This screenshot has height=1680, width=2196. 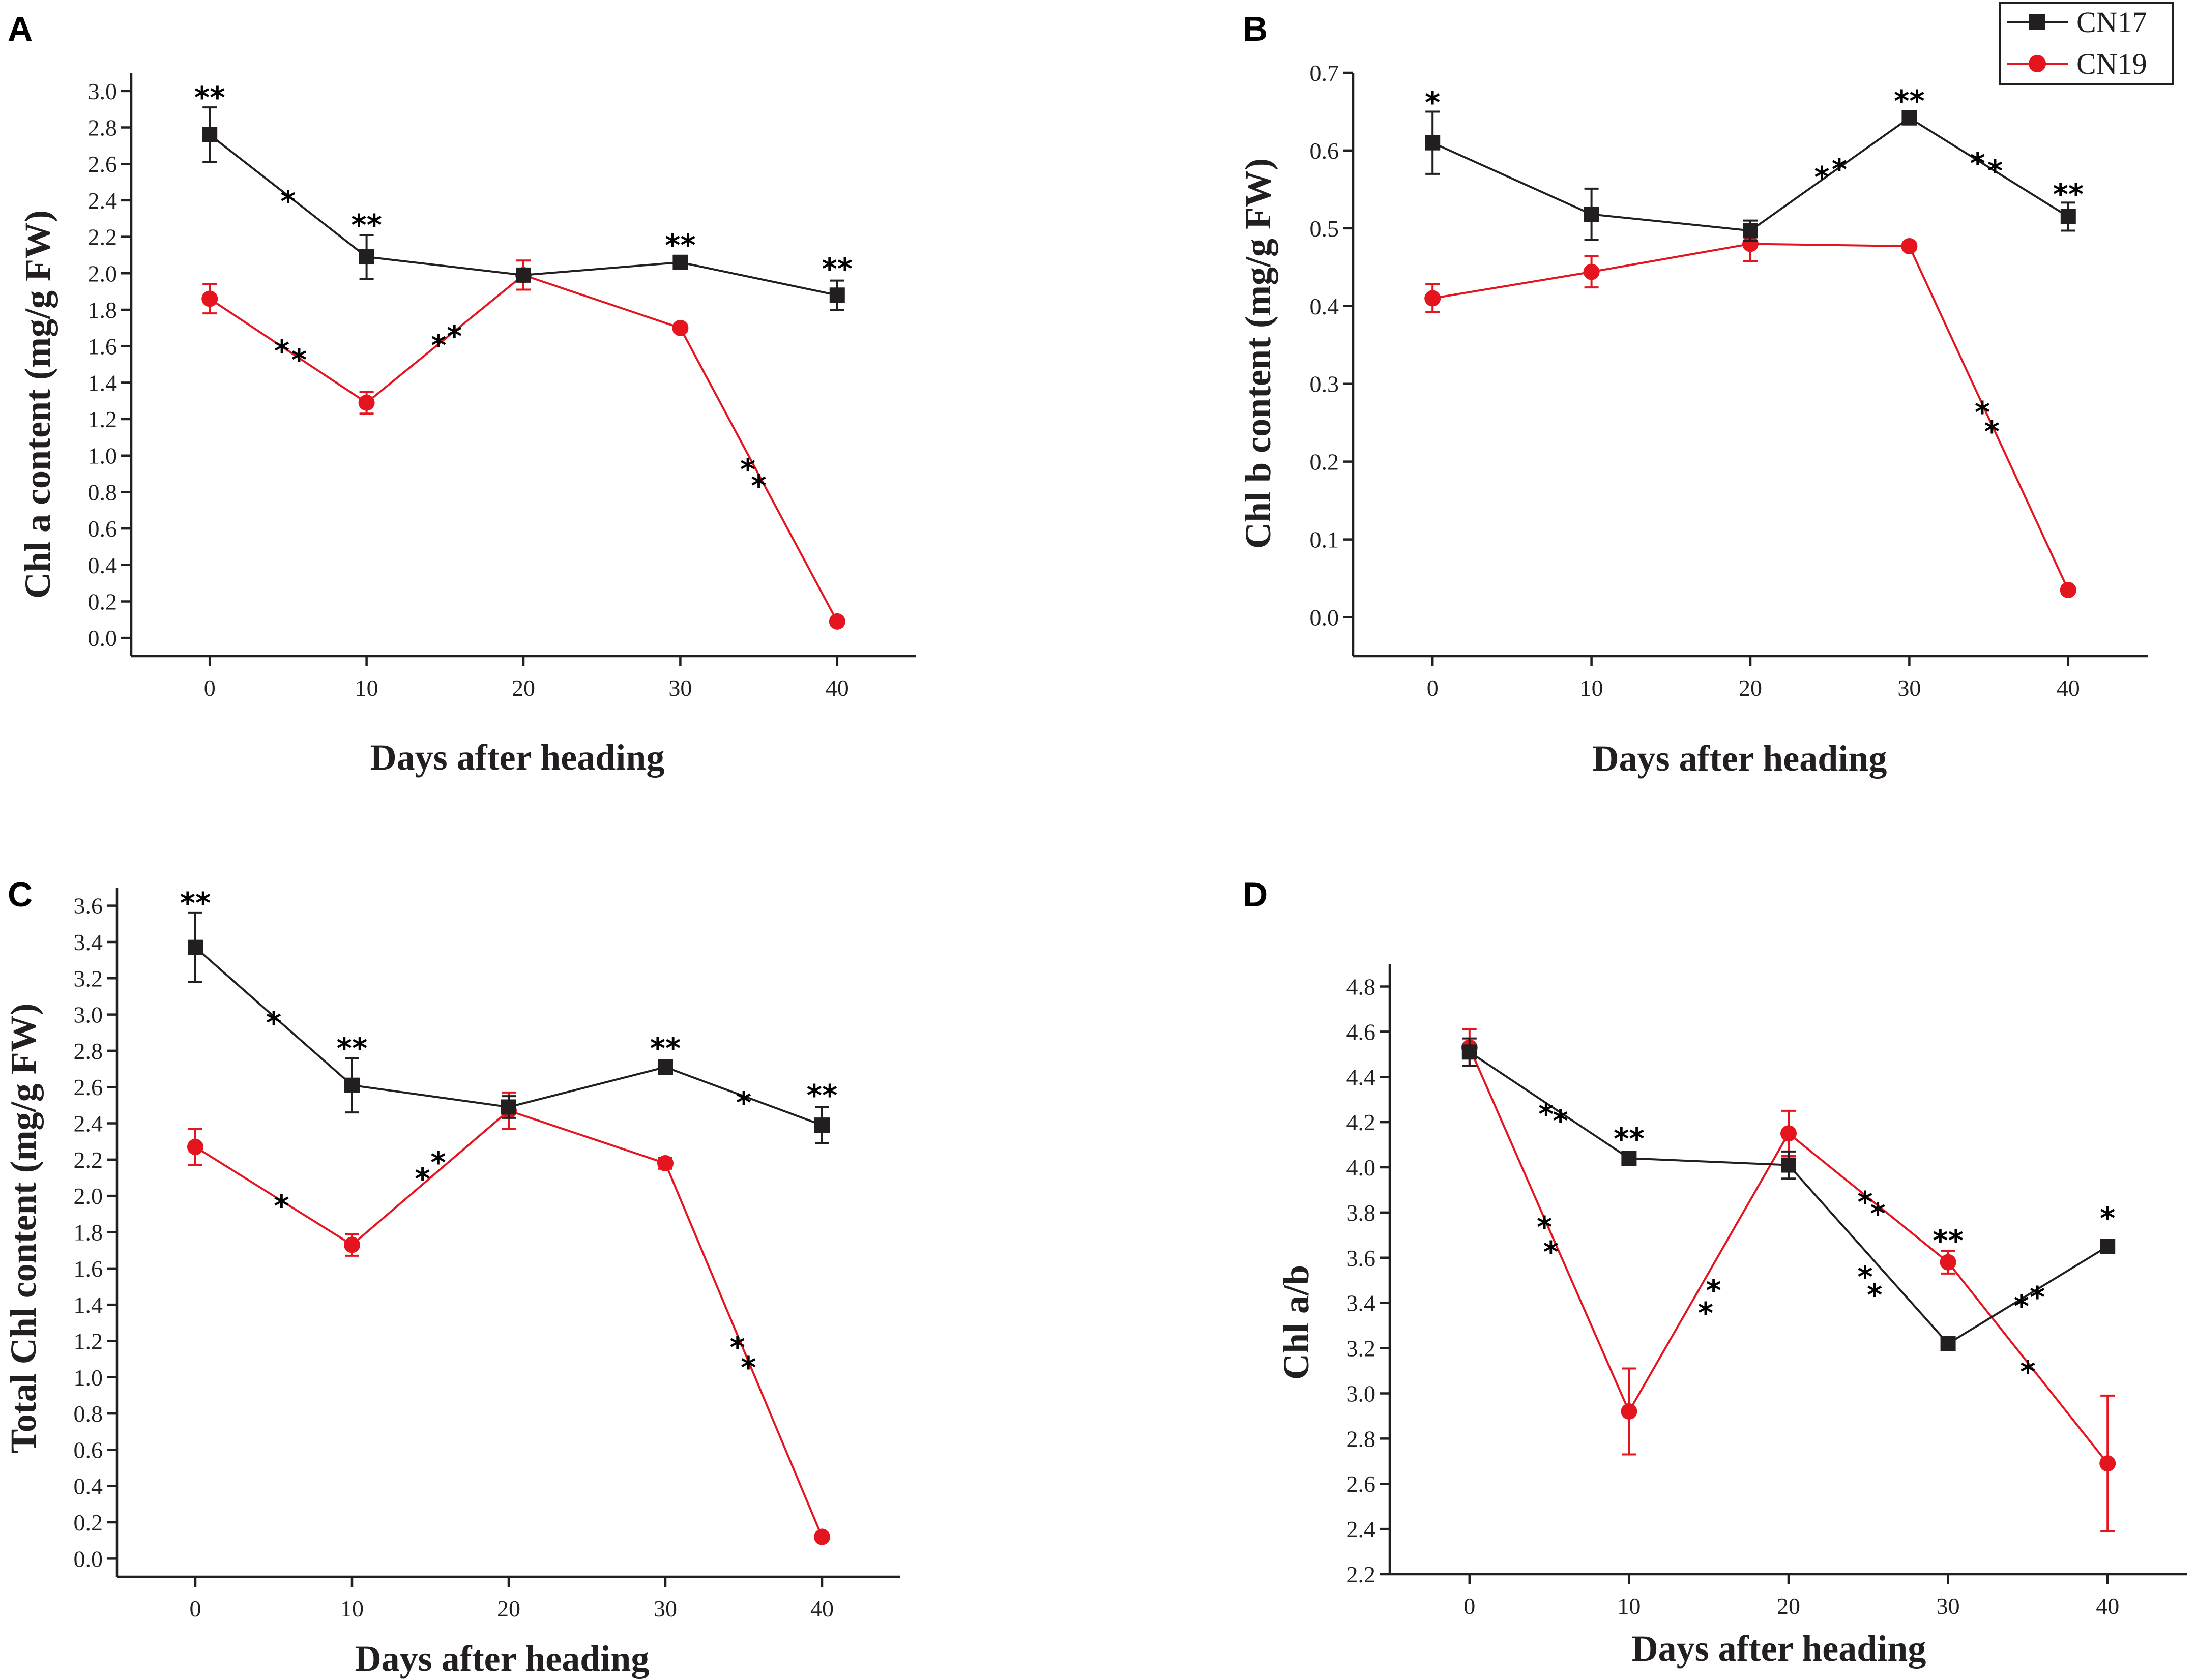 I want to click on y-tick-label-c: 0.6, so click(x=88, y=1450).